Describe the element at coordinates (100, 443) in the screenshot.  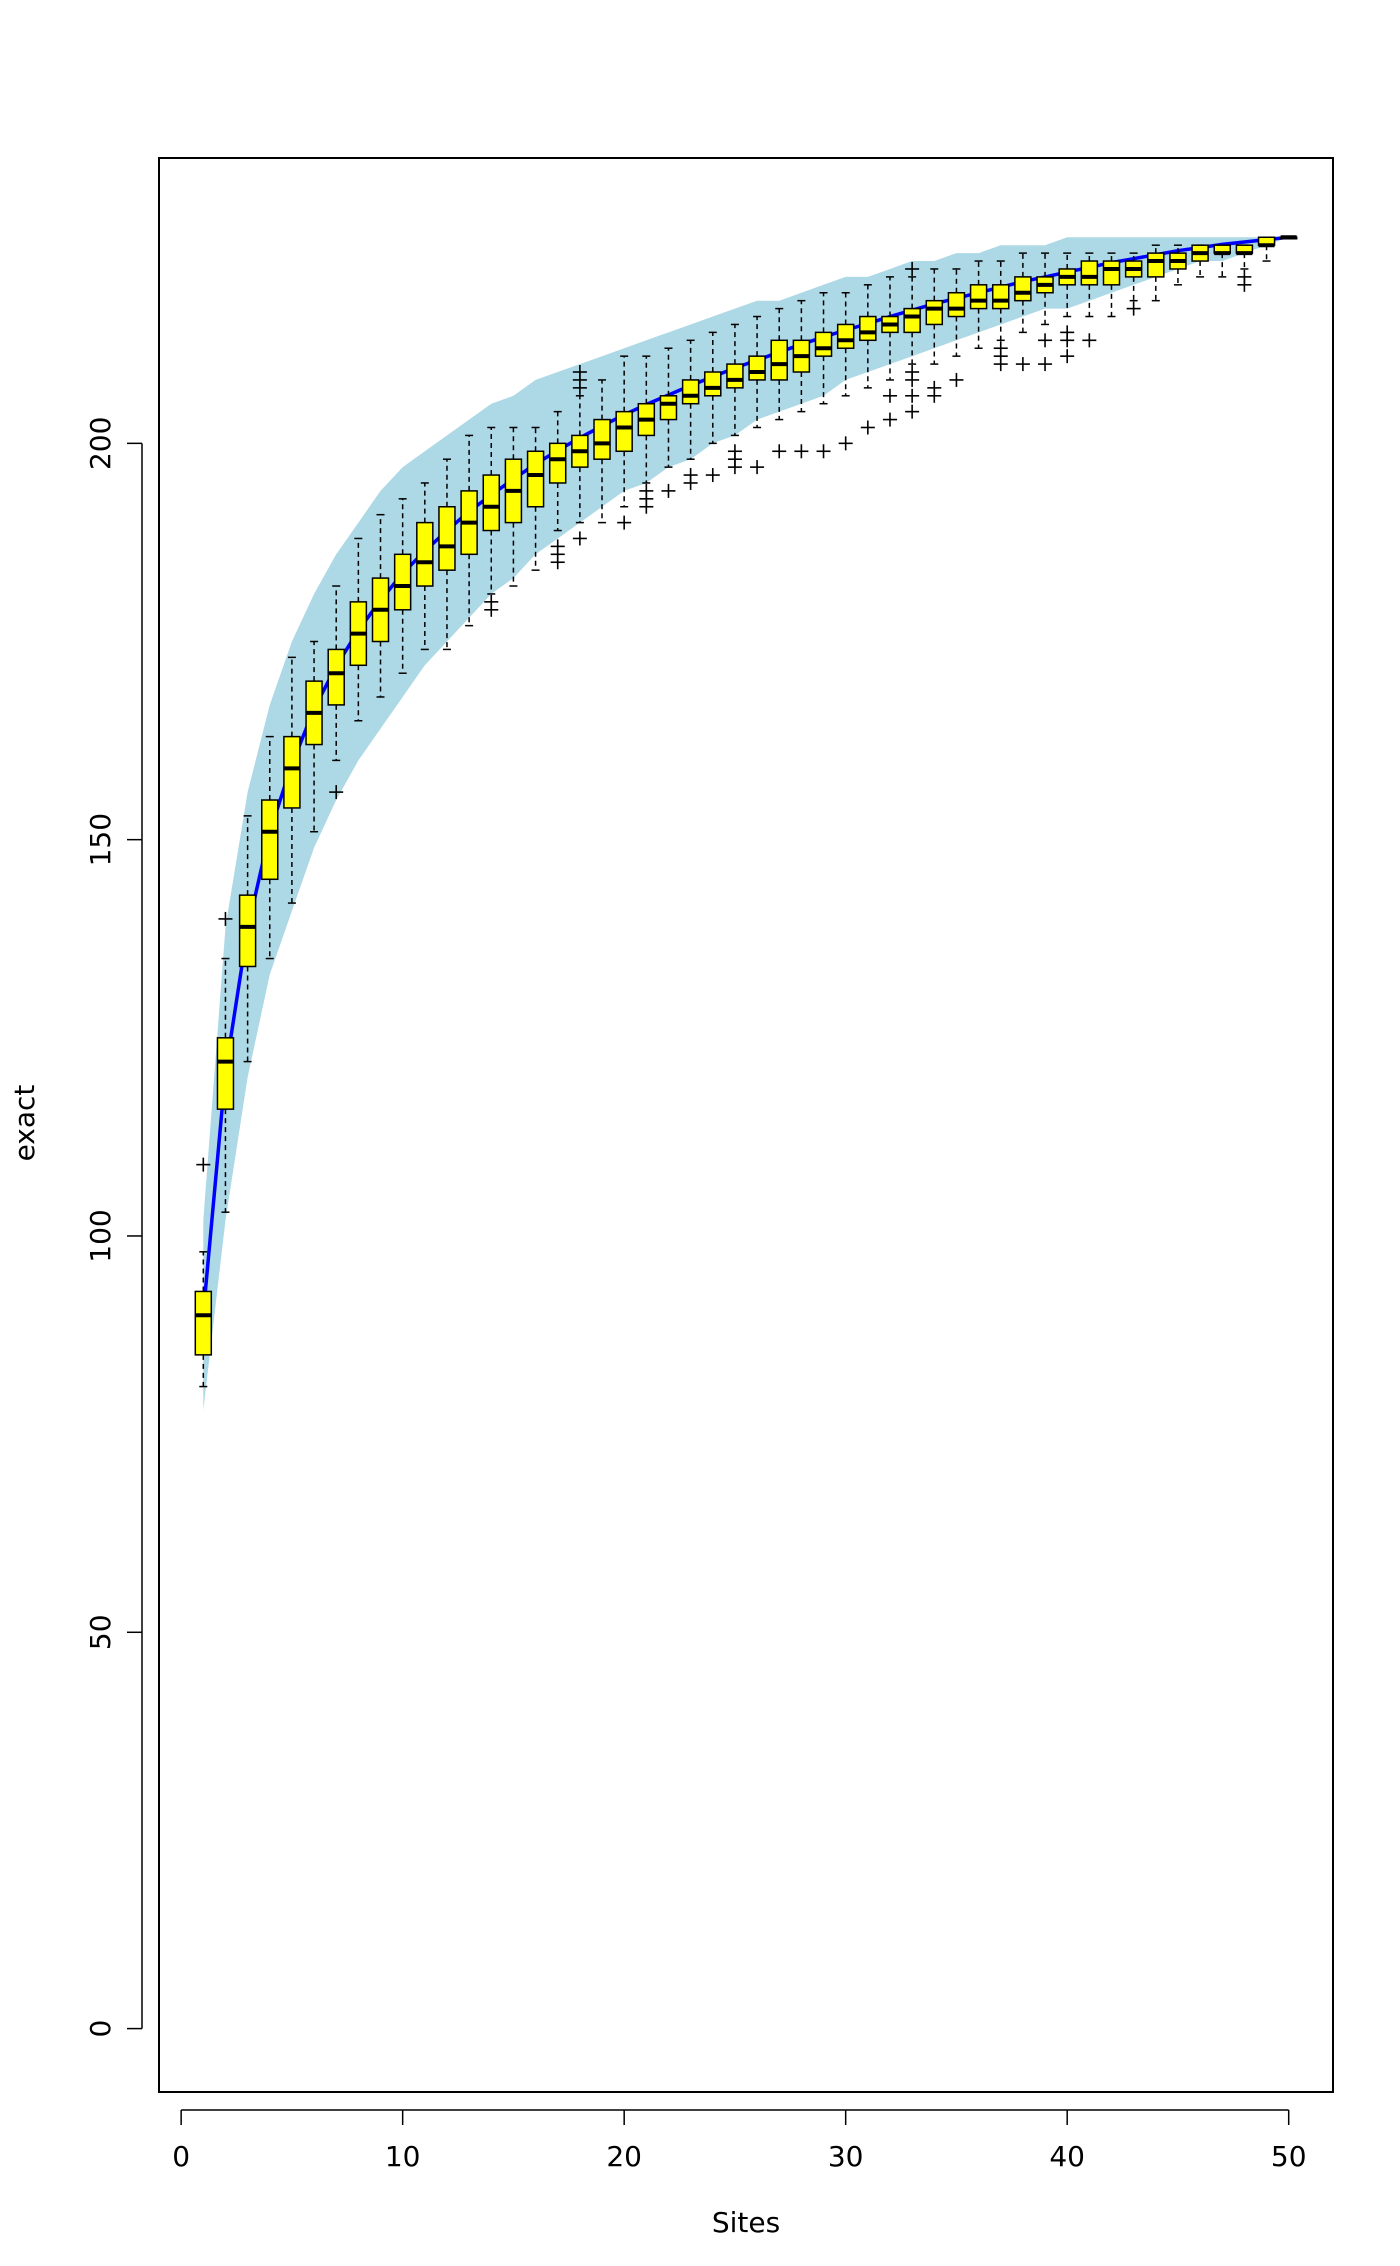
I see `y-tick-label: 200` at that location.